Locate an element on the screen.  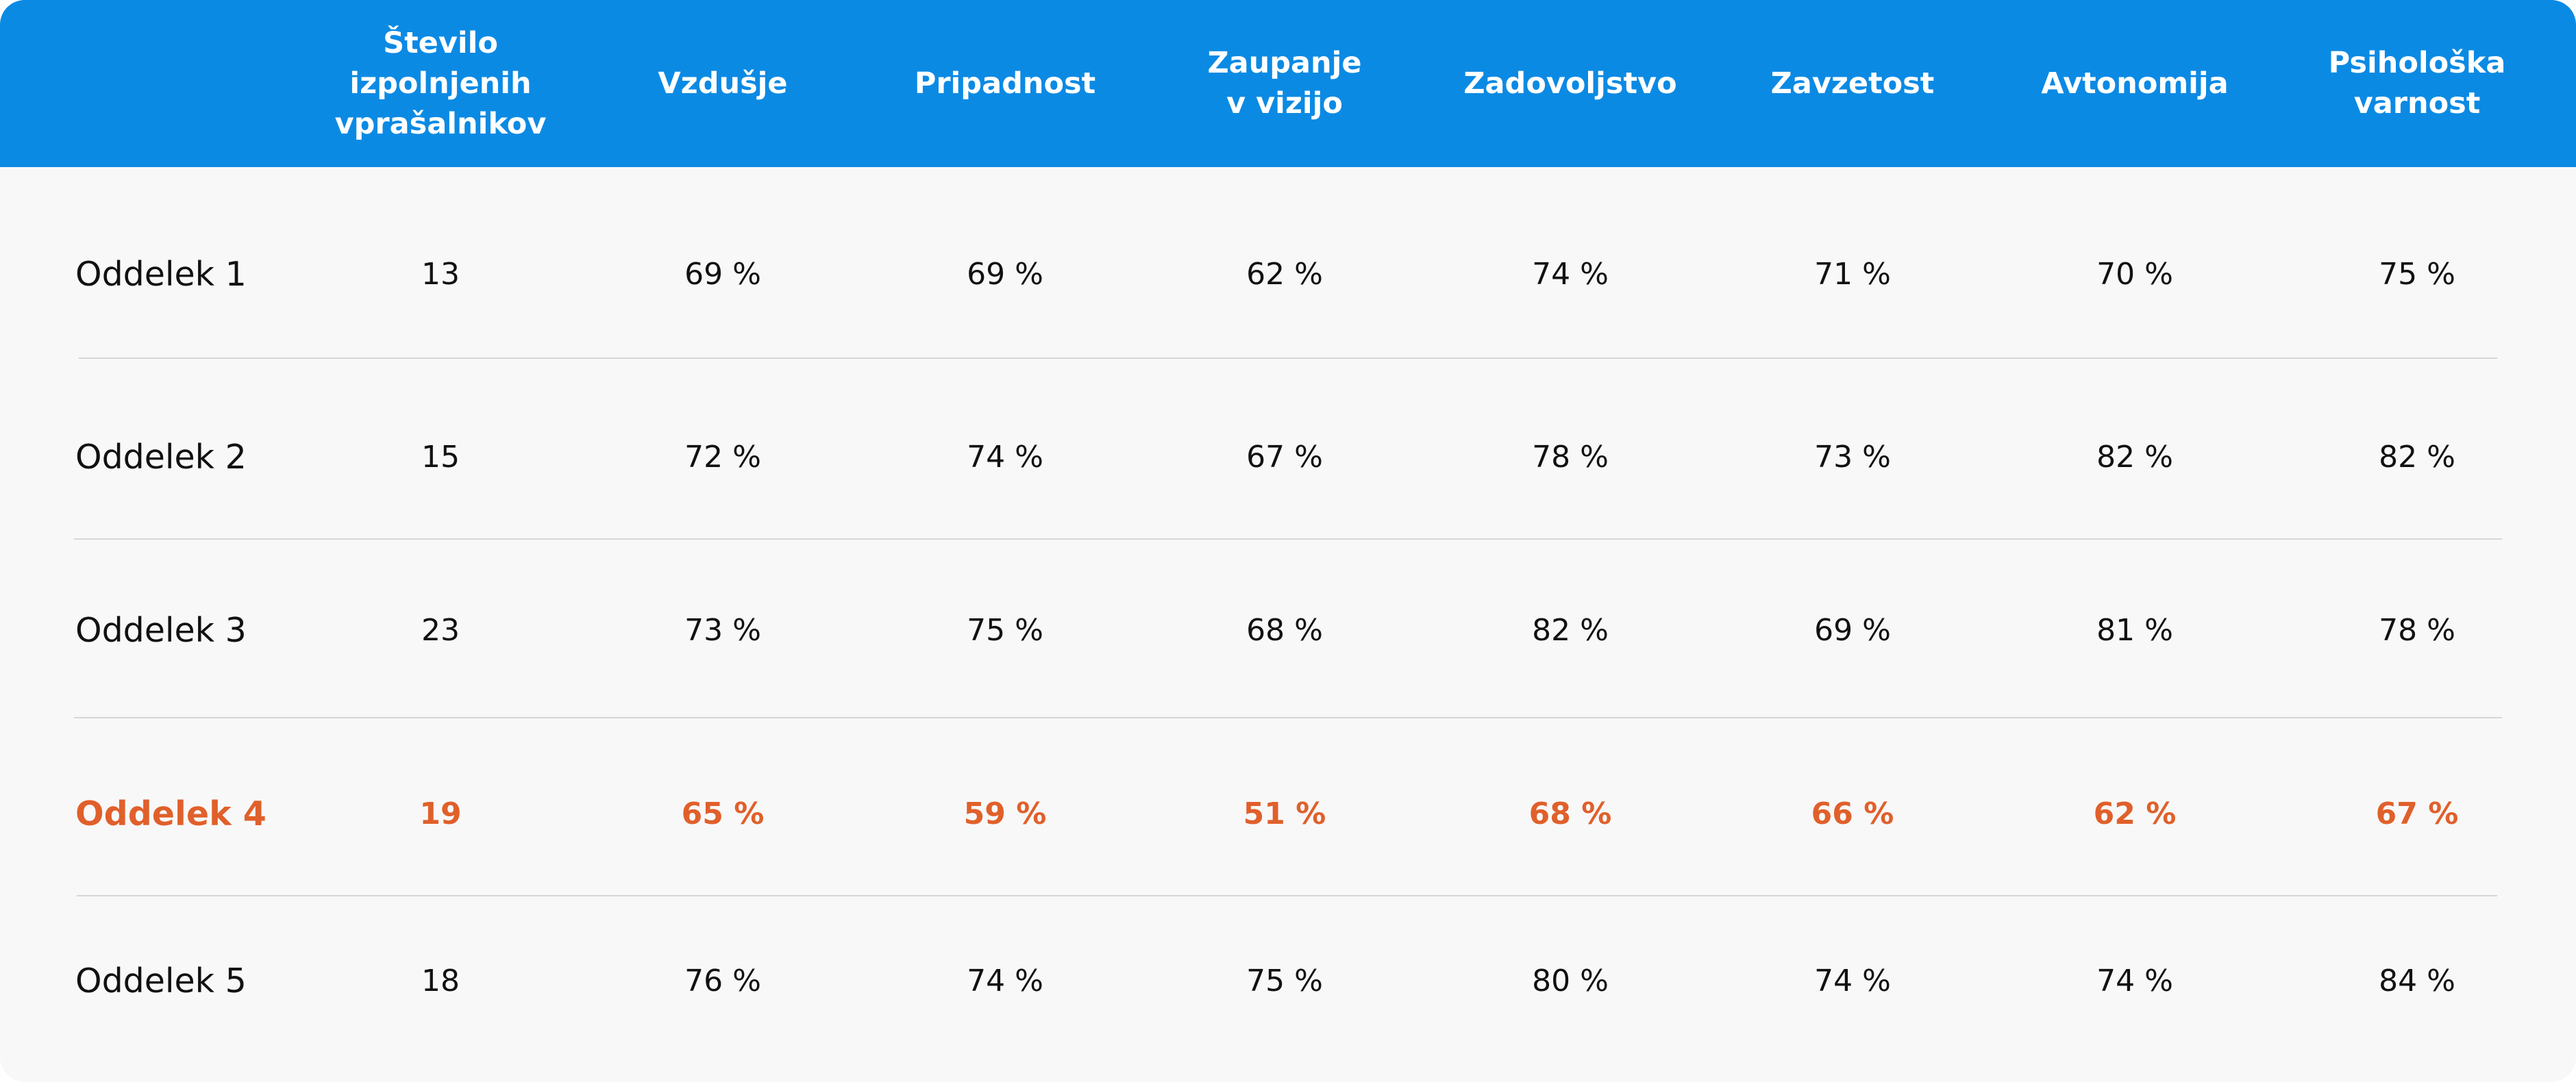
count-cell: 15 is located at coordinates (440, 457).